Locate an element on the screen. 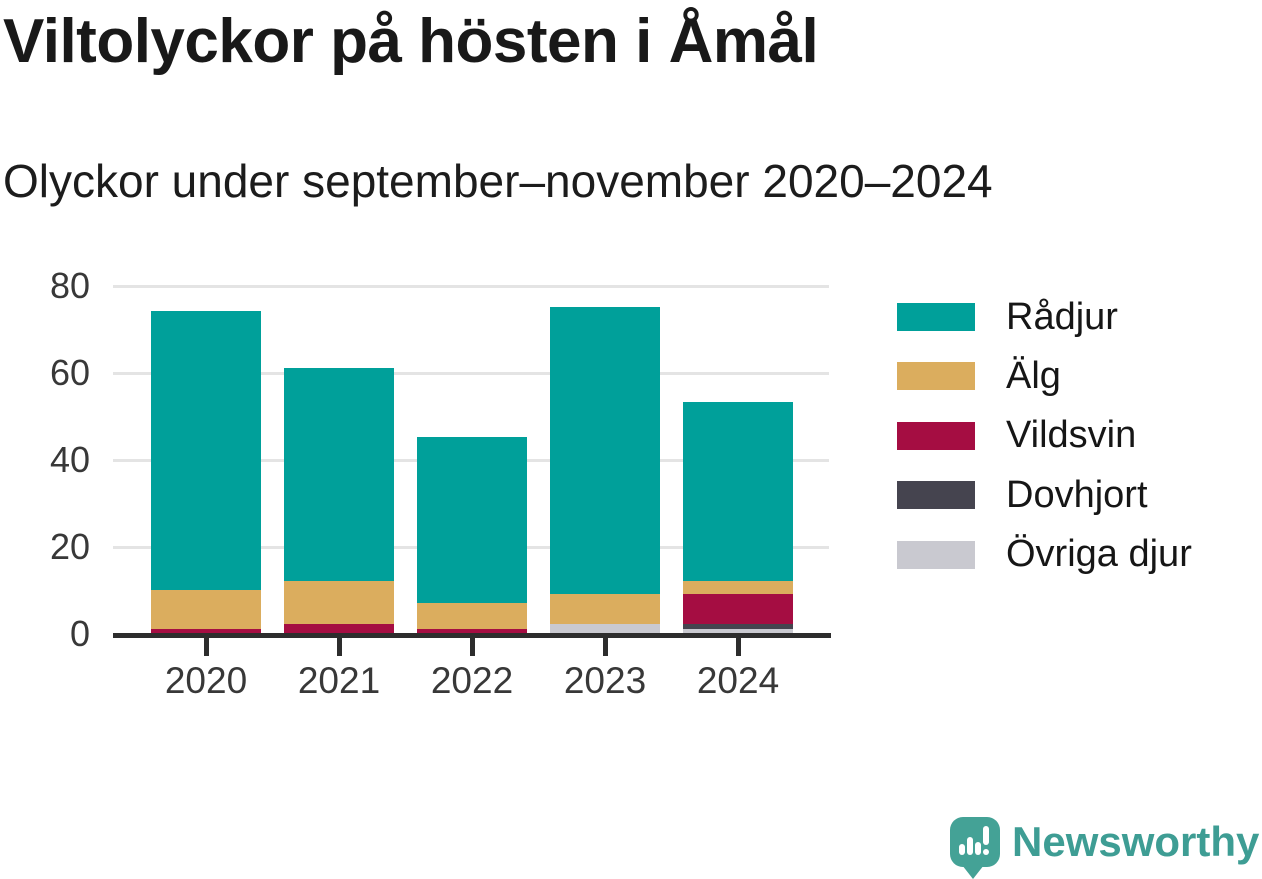  bar-segment-2023-Älg is located at coordinates (605, 609).